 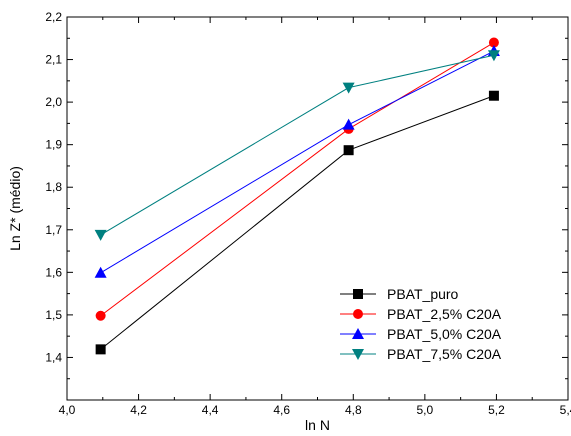 What do you see at coordinates (565, 410) in the screenshot?
I see `x-tick-label: 5,4` at bounding box center [565, 410].